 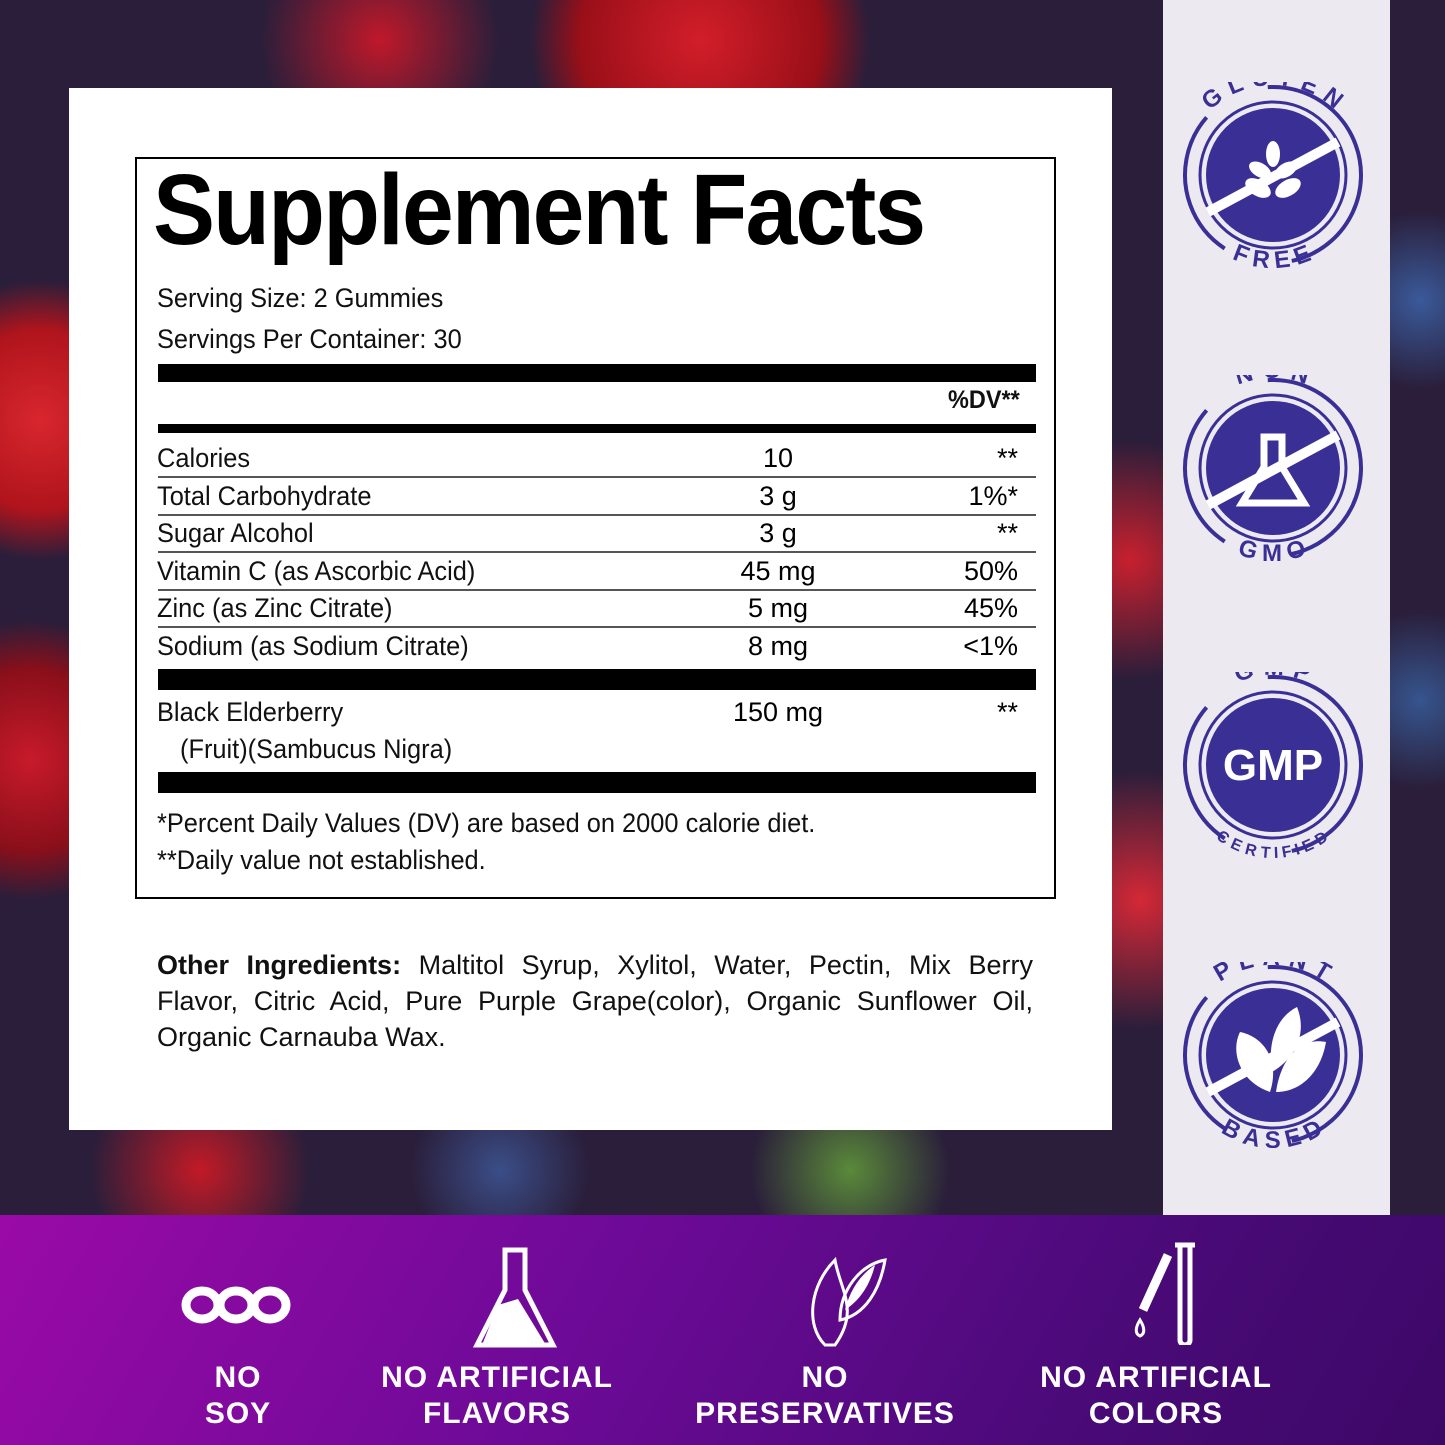 What do you see at coordinates (279, 965) in the screenshot?
I see `other-ingredients-label: Other Ingredients:` at bounding box center [279, 965].